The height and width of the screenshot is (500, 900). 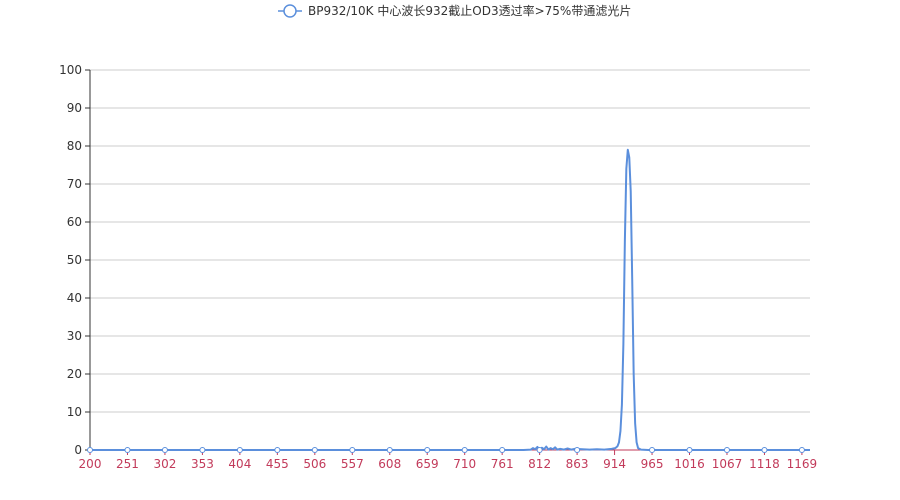 I want to click on x-tick-label: 863, so click(x=577, y=464).